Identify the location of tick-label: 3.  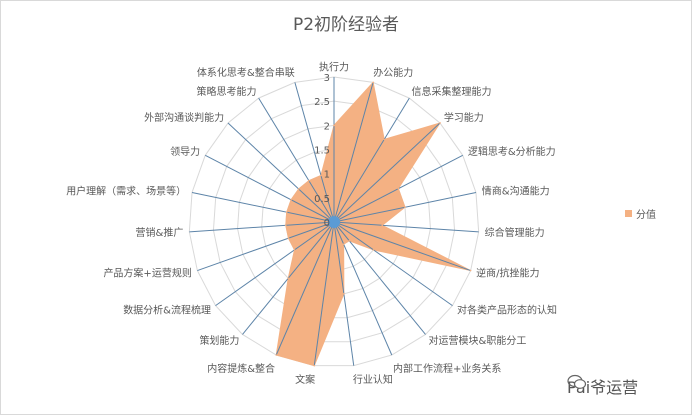
(327, 78).